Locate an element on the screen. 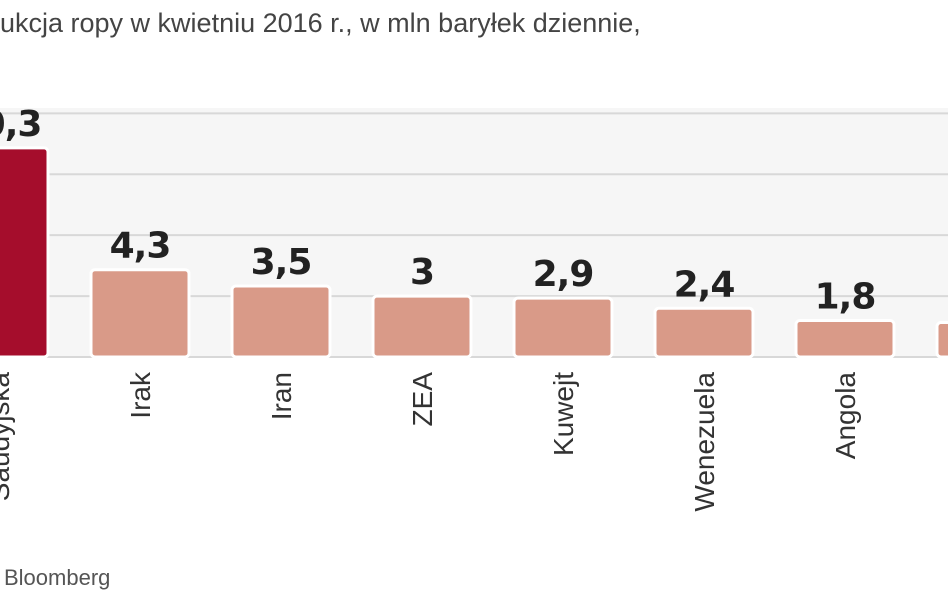 Image resolution: width=948 pixels, height=593 pixels. x-tick-label: Saudyjska is located at coordinates (7, 437).